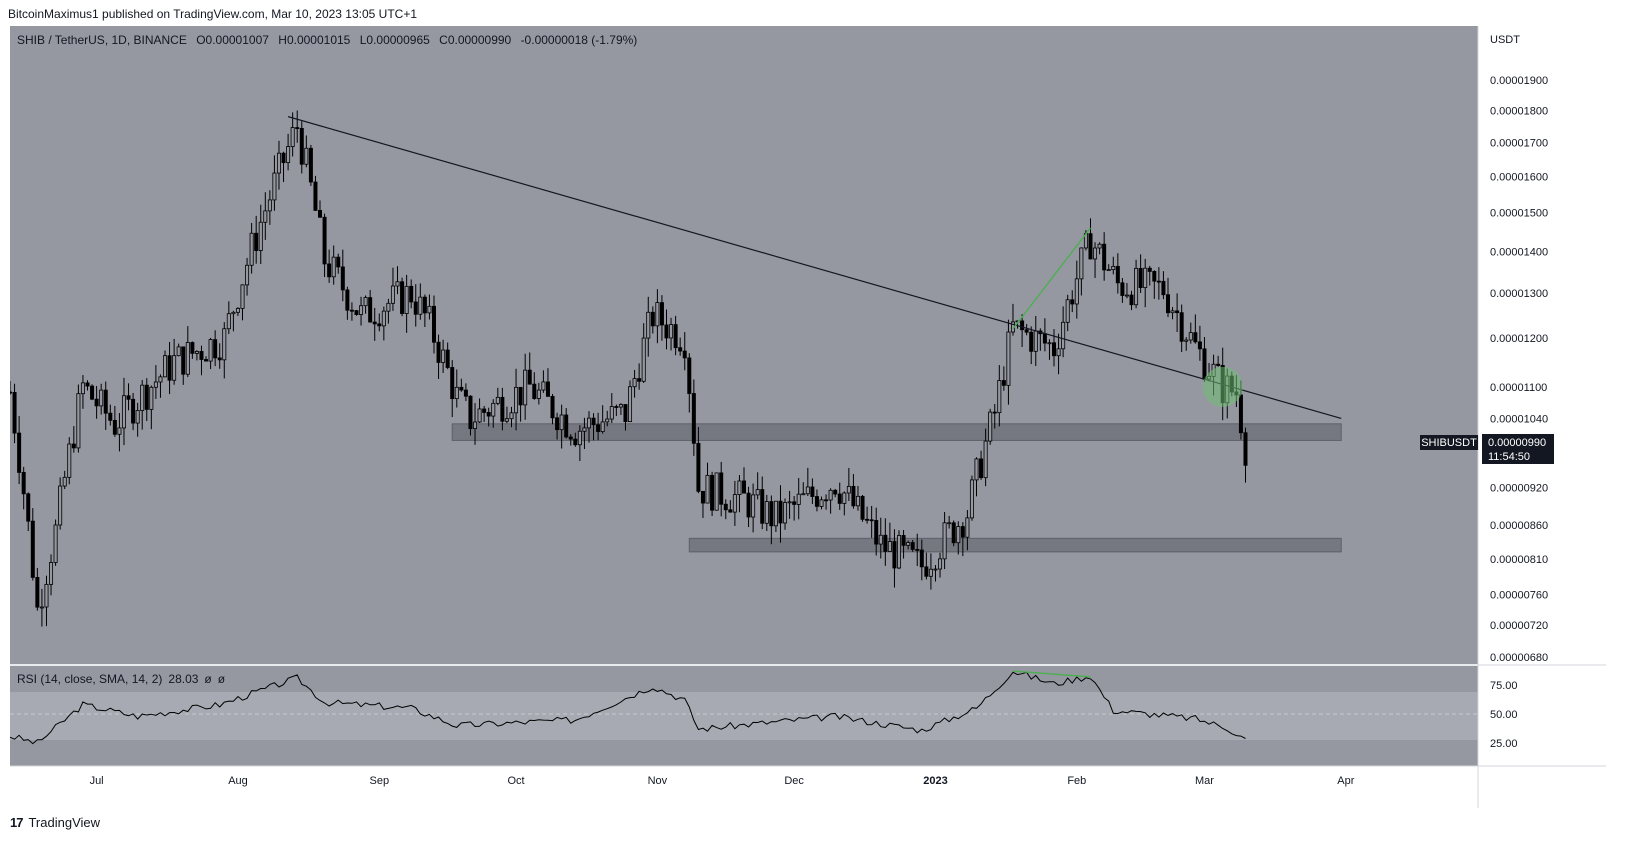 The width and height of the screenshot is (1633, 845). I want to click on price-tag, so click(1518, 449).